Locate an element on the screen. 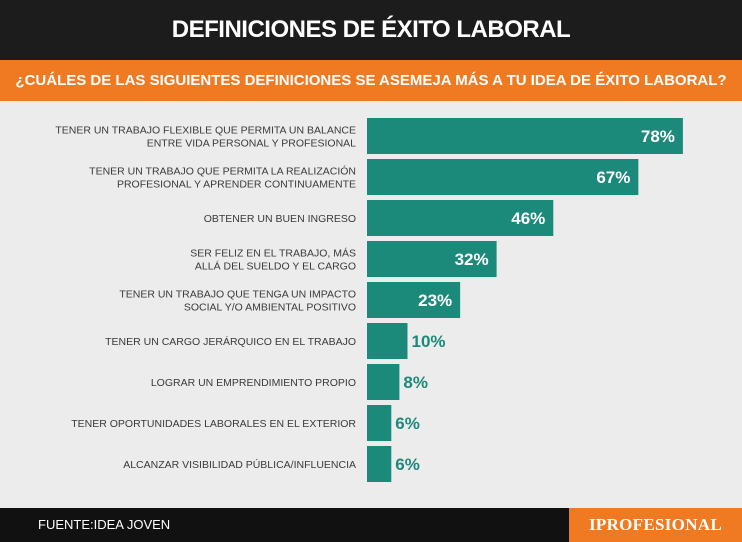  header-bar: DEFINICIONES DE ÉXITO LABORAL is located at coordinates (371, 30).